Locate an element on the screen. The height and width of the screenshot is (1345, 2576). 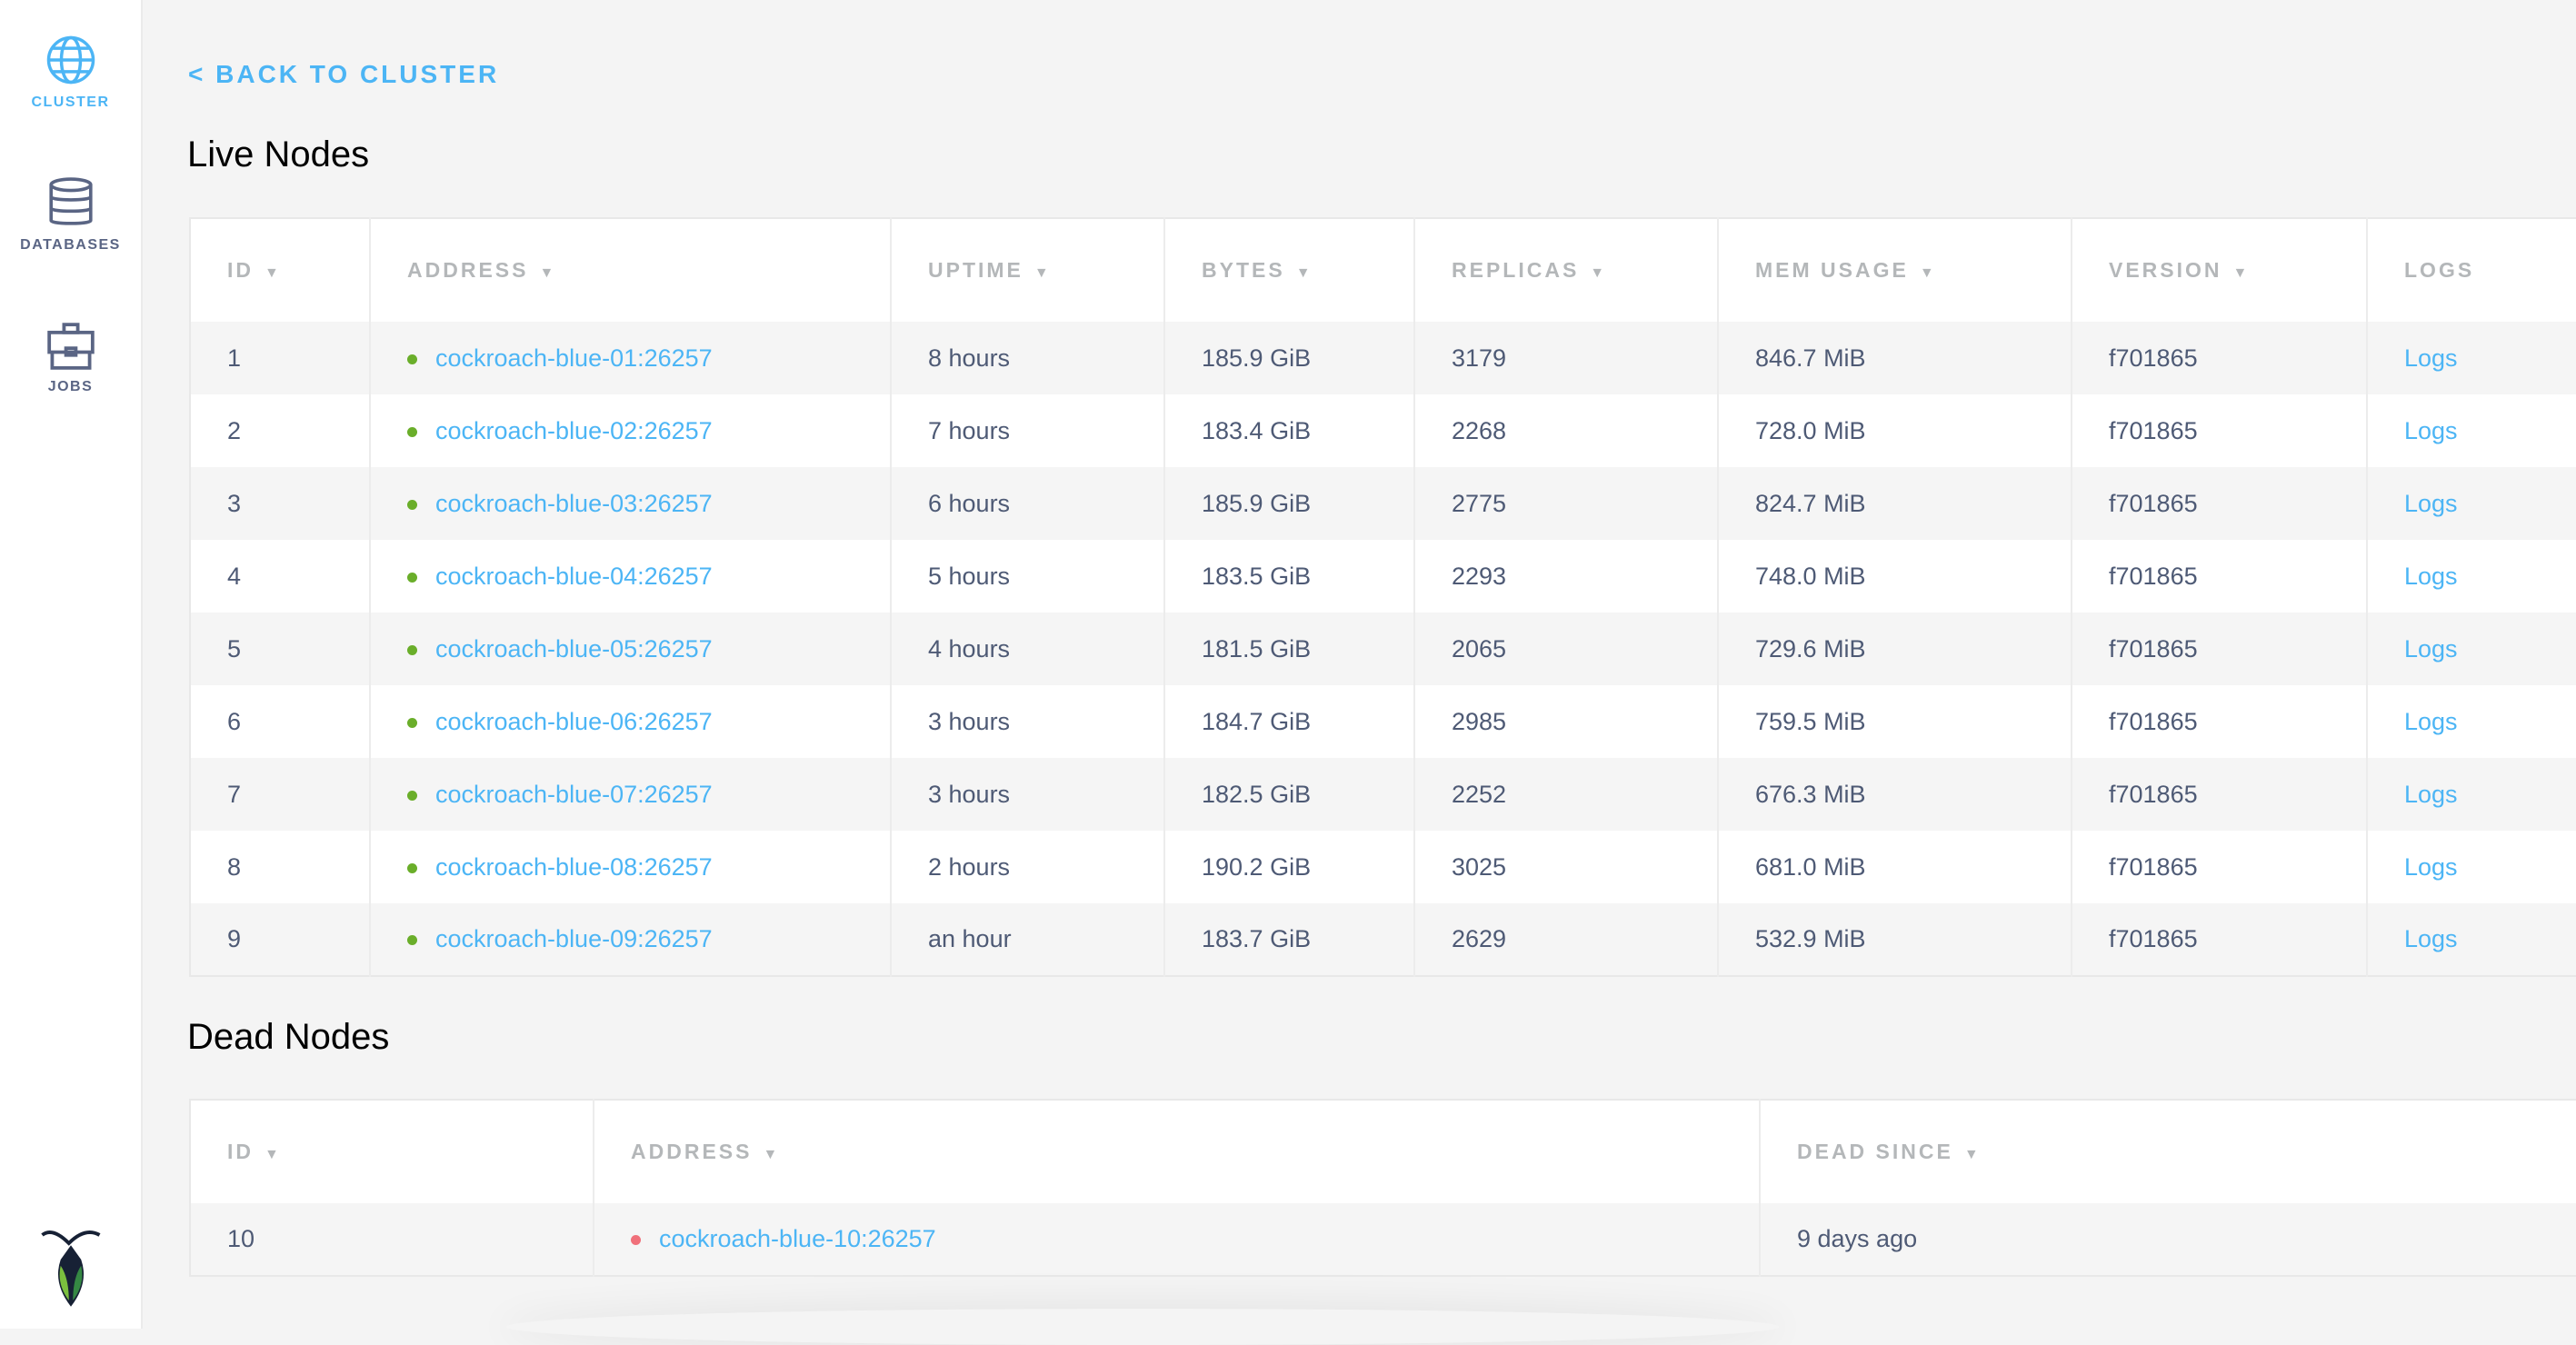
address-link: cockroach-blue-03:26257 is located at coordinates (574, 503).